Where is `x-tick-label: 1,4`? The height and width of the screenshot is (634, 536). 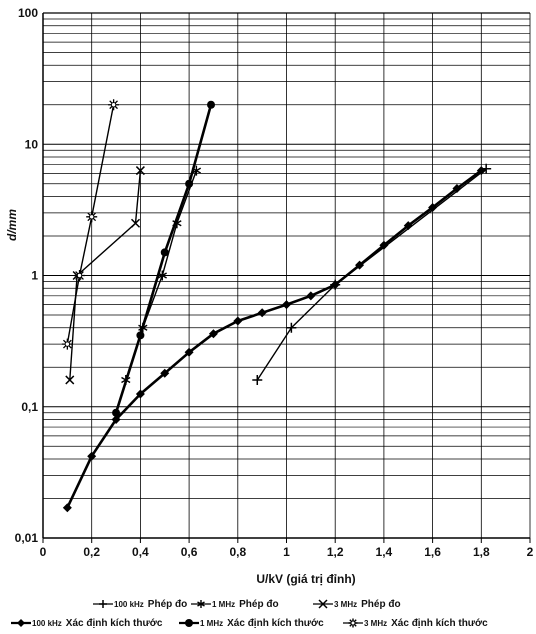 x-tick-label: 1,4 is located at coordinates (384, 552).